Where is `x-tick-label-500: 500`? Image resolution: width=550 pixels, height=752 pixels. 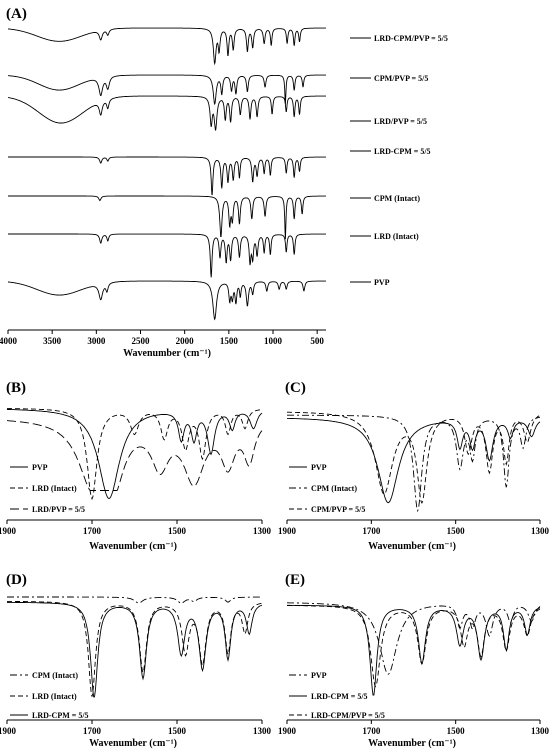
x-tick-label-500: 500 is located at coordinates (317, 341).